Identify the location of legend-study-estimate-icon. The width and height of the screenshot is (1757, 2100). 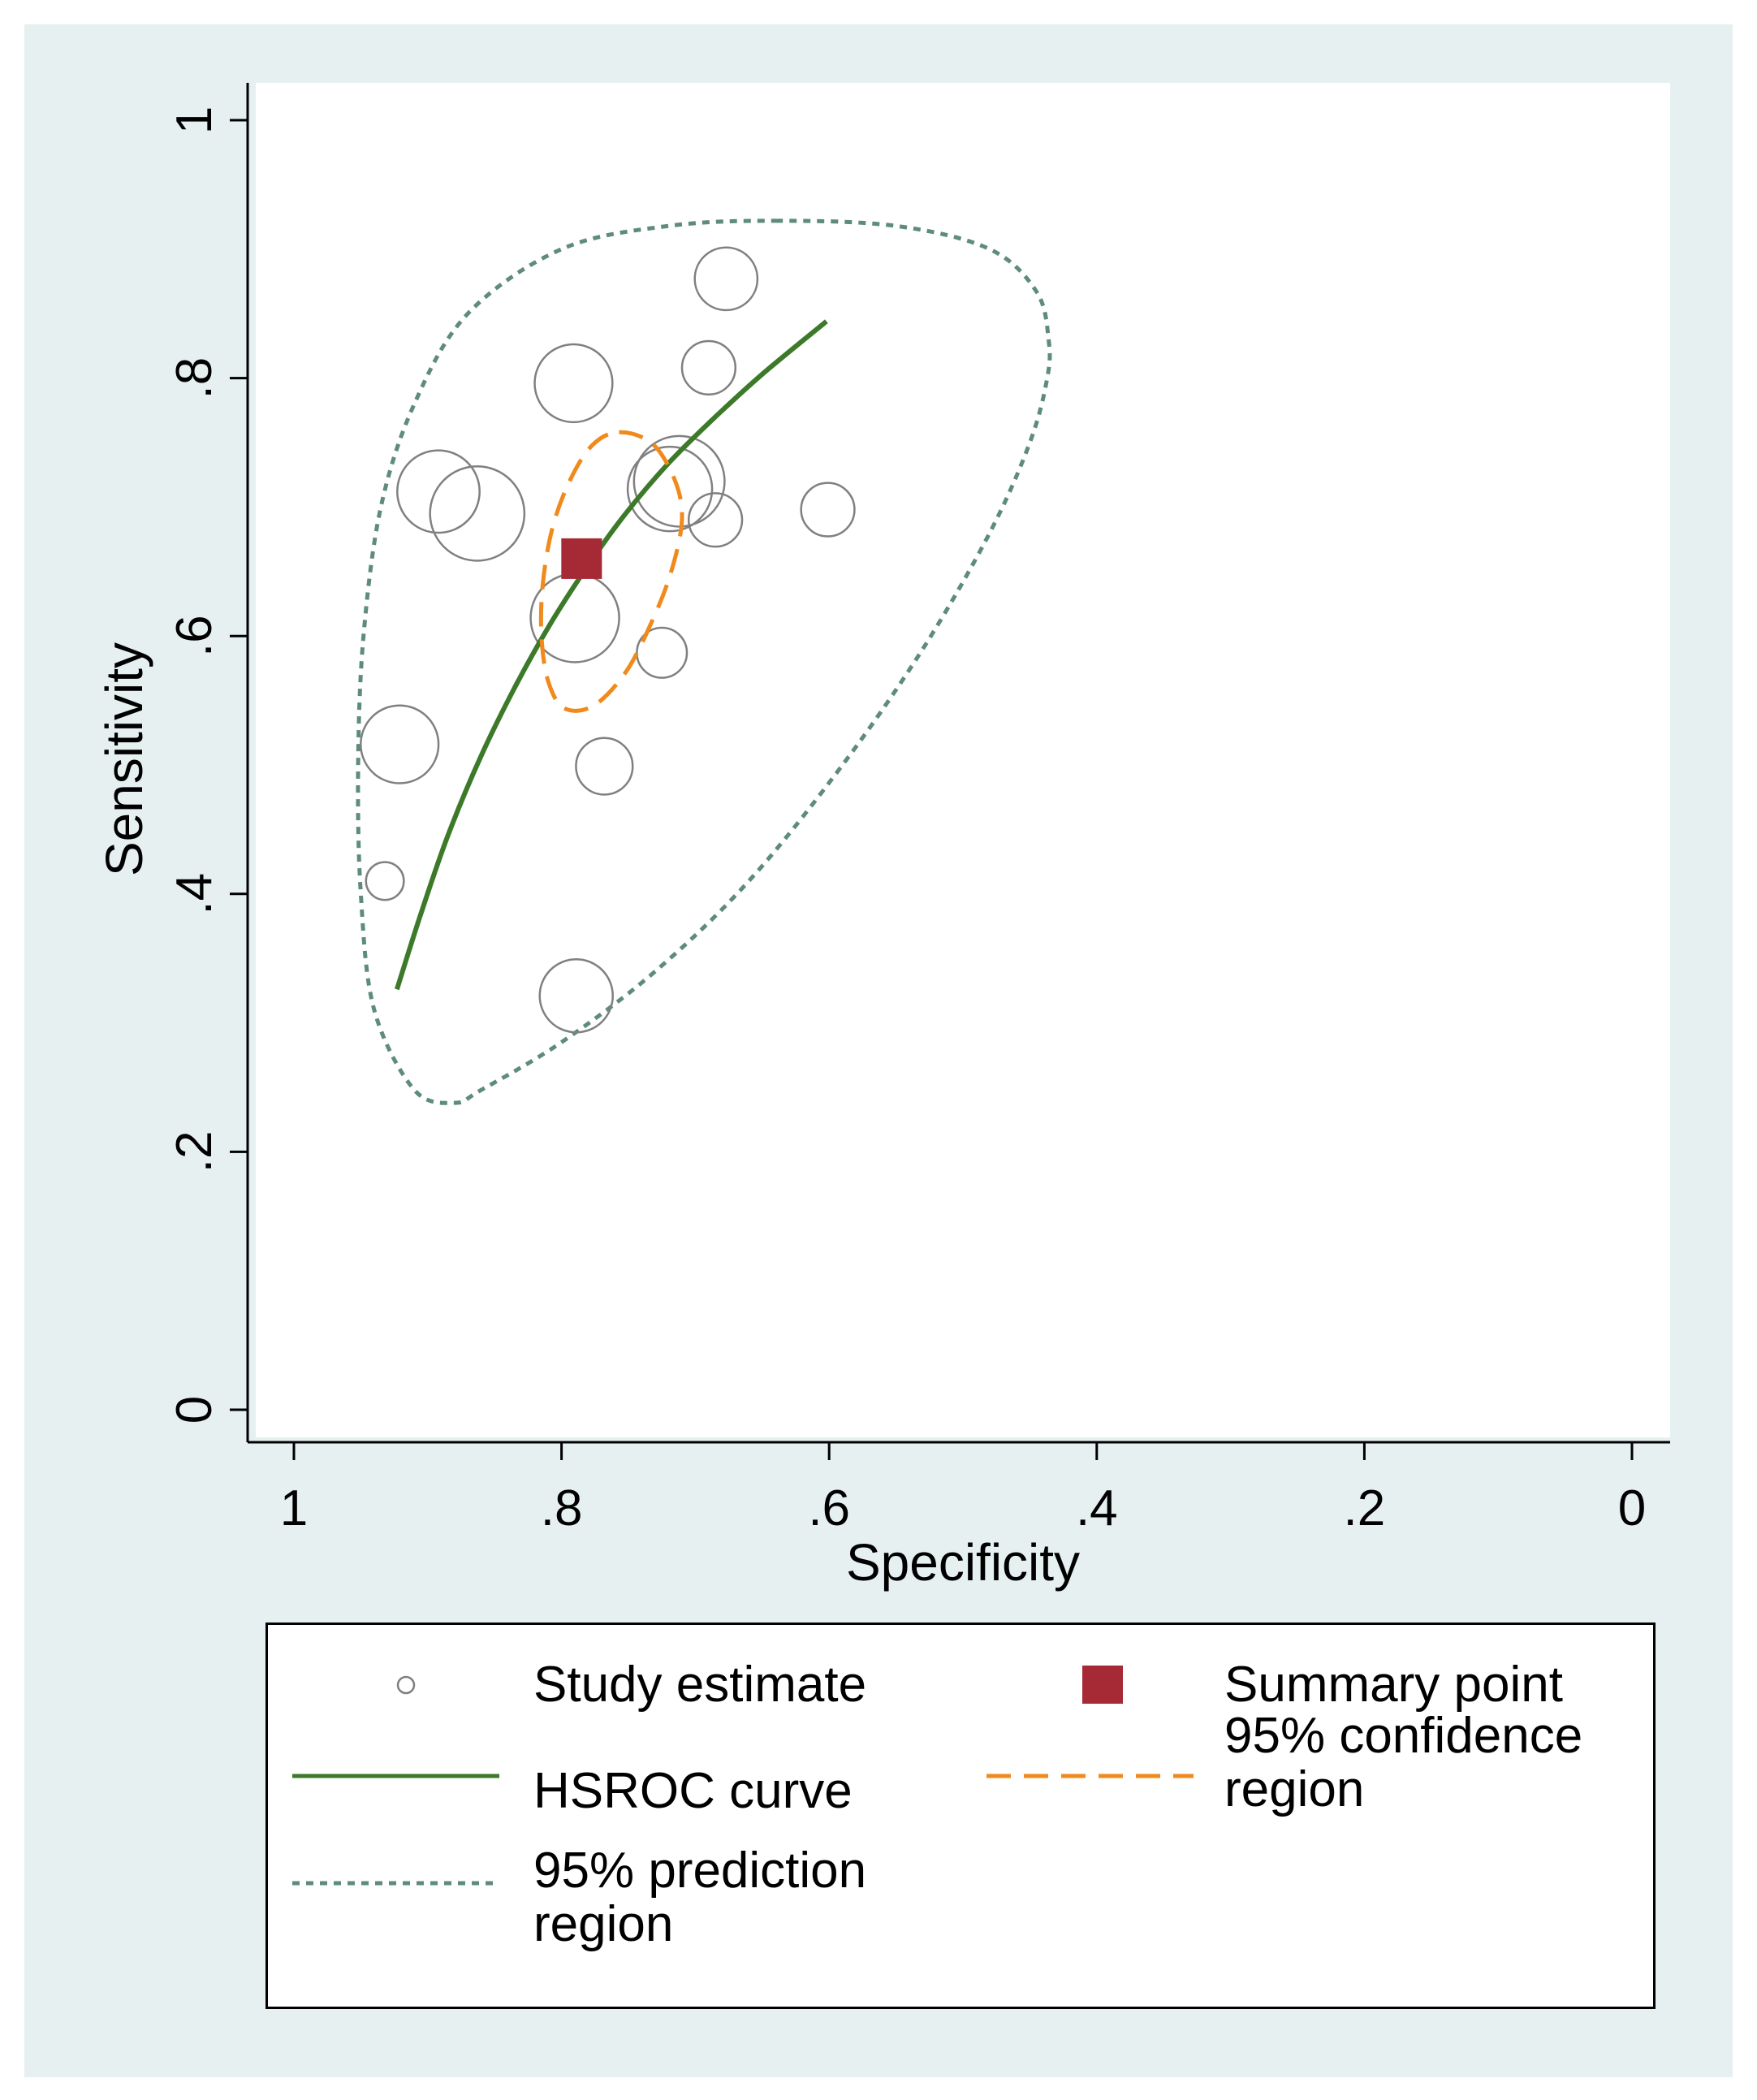
(406, 1685).